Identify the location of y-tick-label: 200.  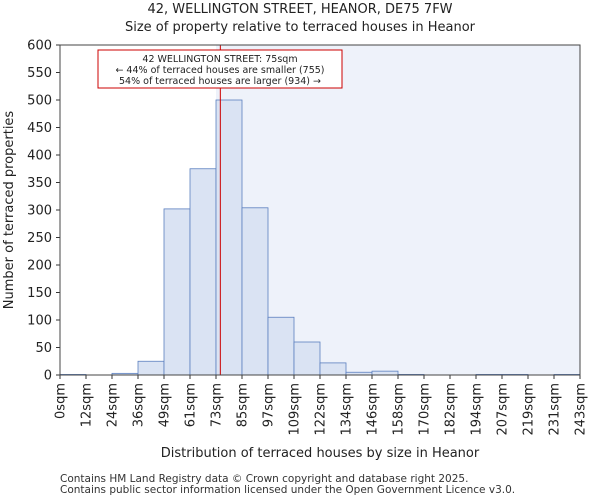
(39, 266).